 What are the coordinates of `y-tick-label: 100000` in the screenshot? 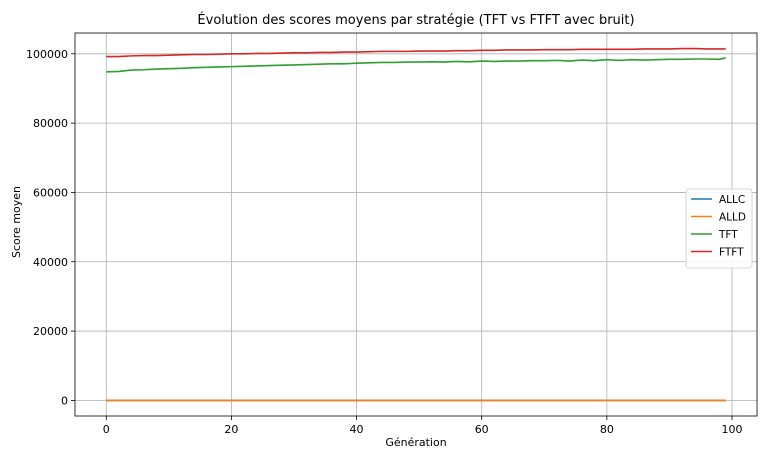 It's located at (47, 54).